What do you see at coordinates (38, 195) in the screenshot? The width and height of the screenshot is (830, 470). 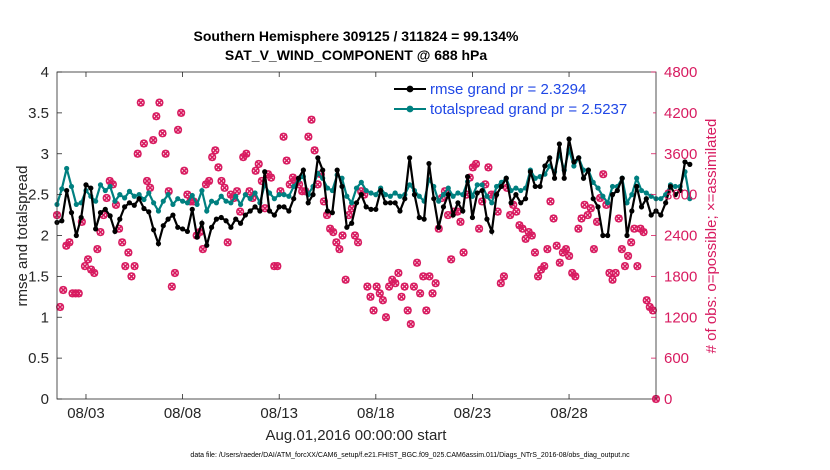 I see `y-left-tick-label: 2.5` at bounding box center [38, 195].